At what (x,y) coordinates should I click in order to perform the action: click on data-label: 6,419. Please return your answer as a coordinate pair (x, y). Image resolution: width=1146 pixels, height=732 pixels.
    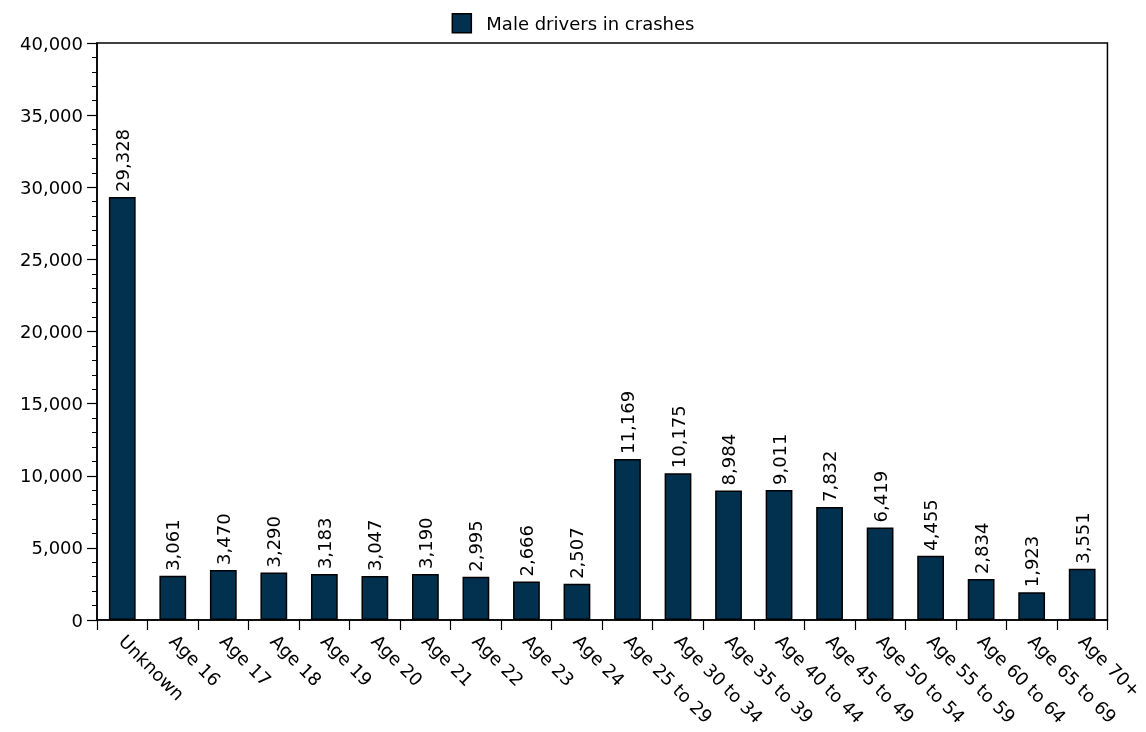
    Looking at the image, I should click on (880, 496).